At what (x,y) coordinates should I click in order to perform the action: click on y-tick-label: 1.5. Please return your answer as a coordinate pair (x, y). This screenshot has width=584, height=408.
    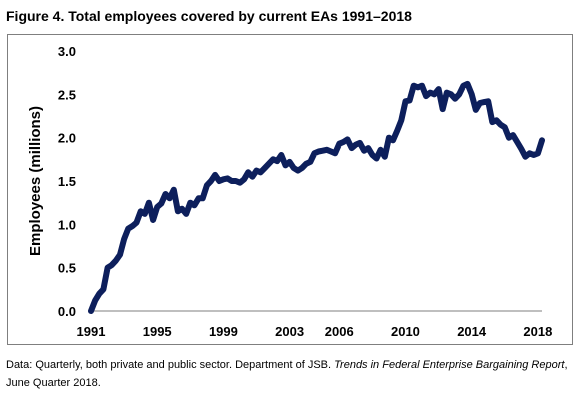
    Looking at the image, I should click on (67, 181).